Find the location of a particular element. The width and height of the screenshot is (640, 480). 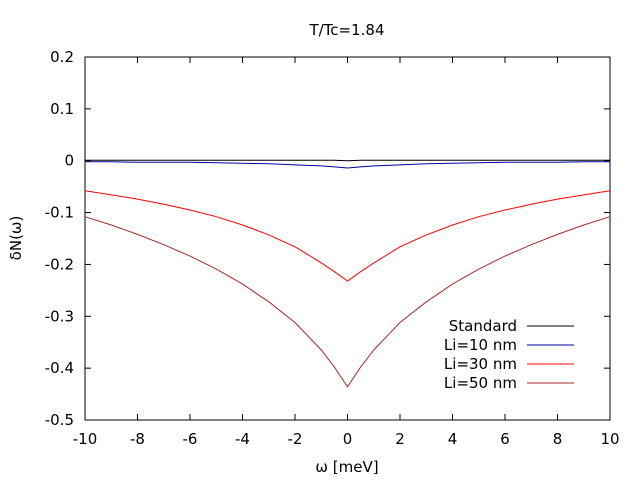

x-tick-label: 4 is located at coordinates (453, 439).